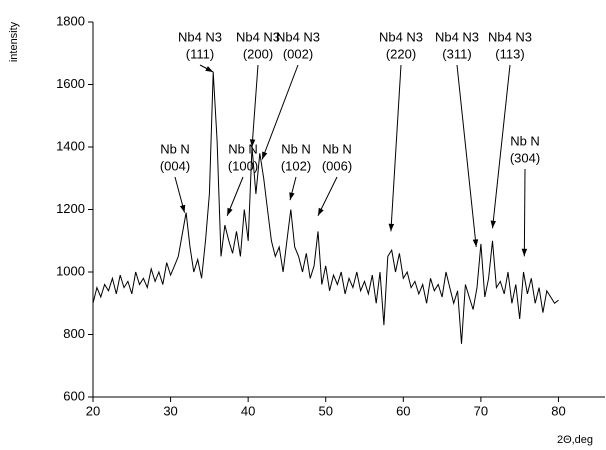 The width and height of the screenshot is (606, 450). What do you see at coordinates (70, 270) in the screenshot?
I see `y-tick-label: 1000` at bounding box center [70, 270].